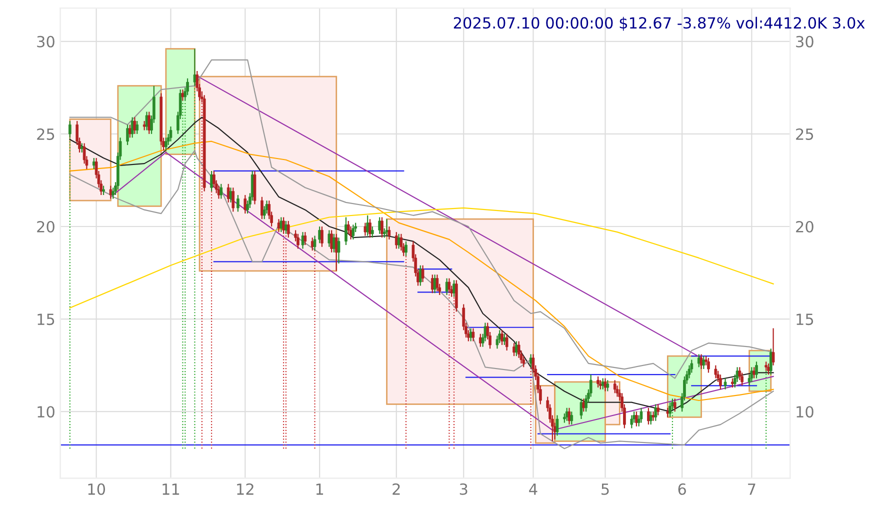  I want to click on y2-tick-label: 15, so click(805, 320).